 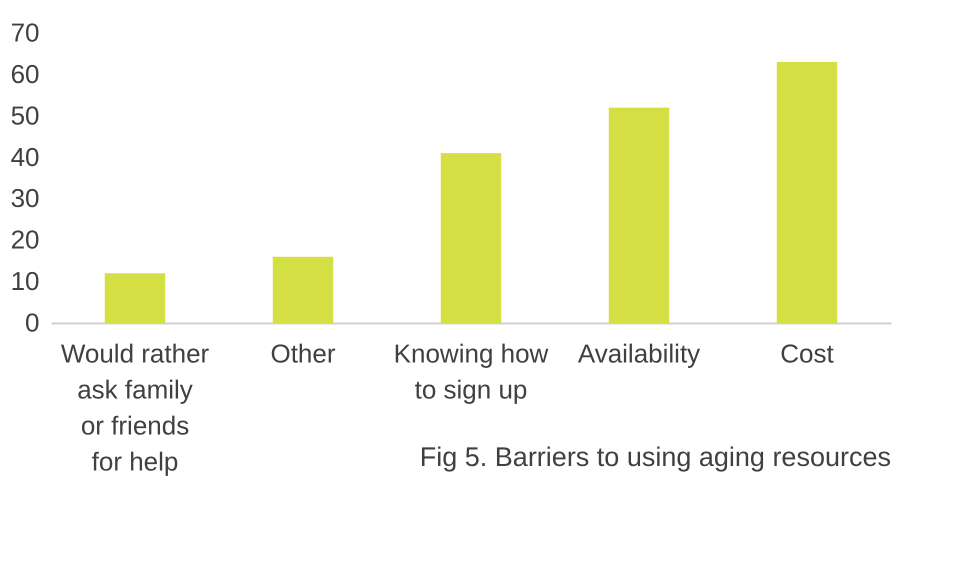 What do you see at coordinates (135, 407) in the screenshot?
I see `x-tick-label: Would rather ask family or friends for help` at bounding box center [135, 407].